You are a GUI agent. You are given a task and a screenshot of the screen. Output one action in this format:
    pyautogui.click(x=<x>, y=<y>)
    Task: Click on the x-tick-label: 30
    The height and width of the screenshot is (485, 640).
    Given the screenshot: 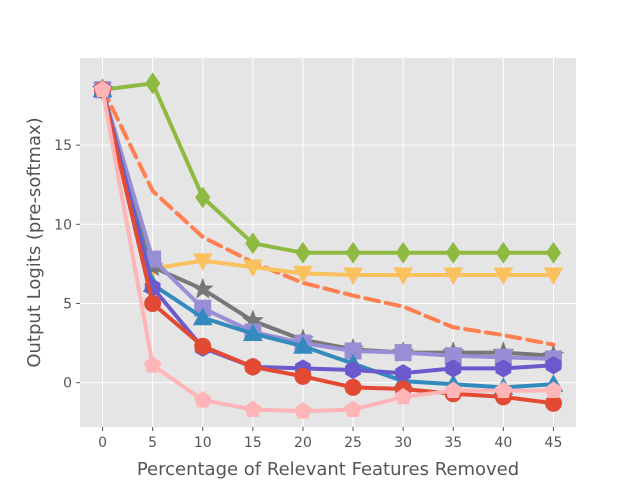 What is the action you would take?
    pyautogui.click(x=403, y=443)
    